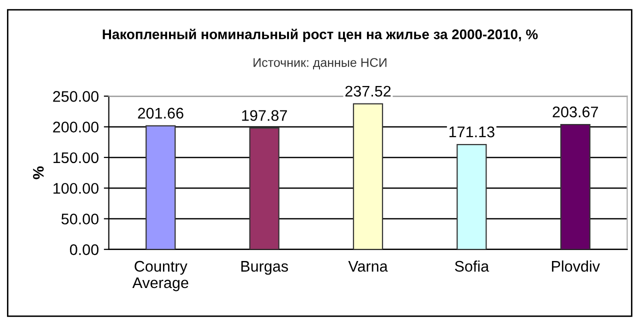 The image size is (640, 326). Describe the element at coordinates (471, 132) in the screenshot. I see `data-label: 171.13` at that location.